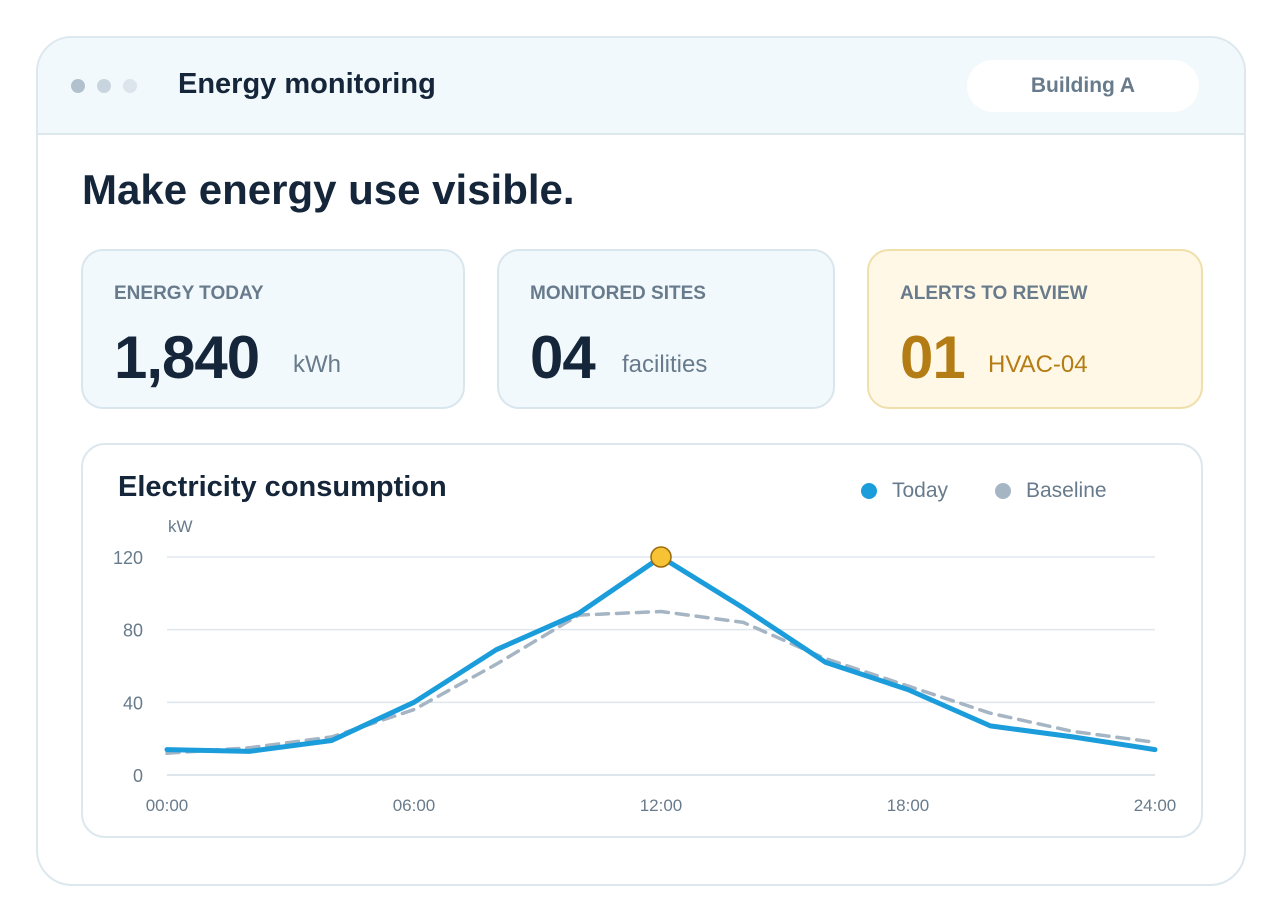  I want to click on app-title: Energy monitoring, so click(307, 84).